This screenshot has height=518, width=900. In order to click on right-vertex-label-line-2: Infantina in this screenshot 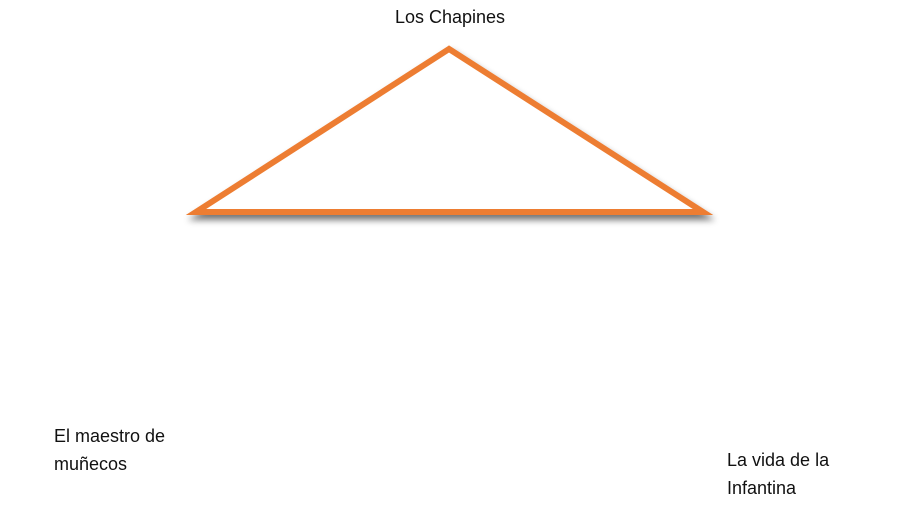, I will do `click(762, 488)`.